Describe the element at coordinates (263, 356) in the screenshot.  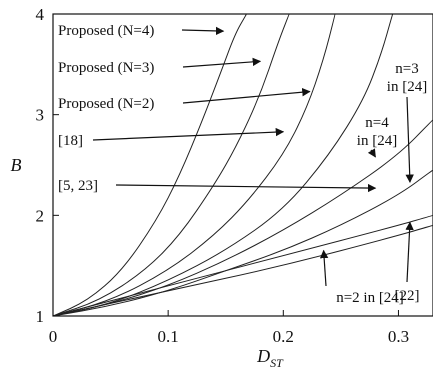
I see `x-axis-label-main: D` at that location.